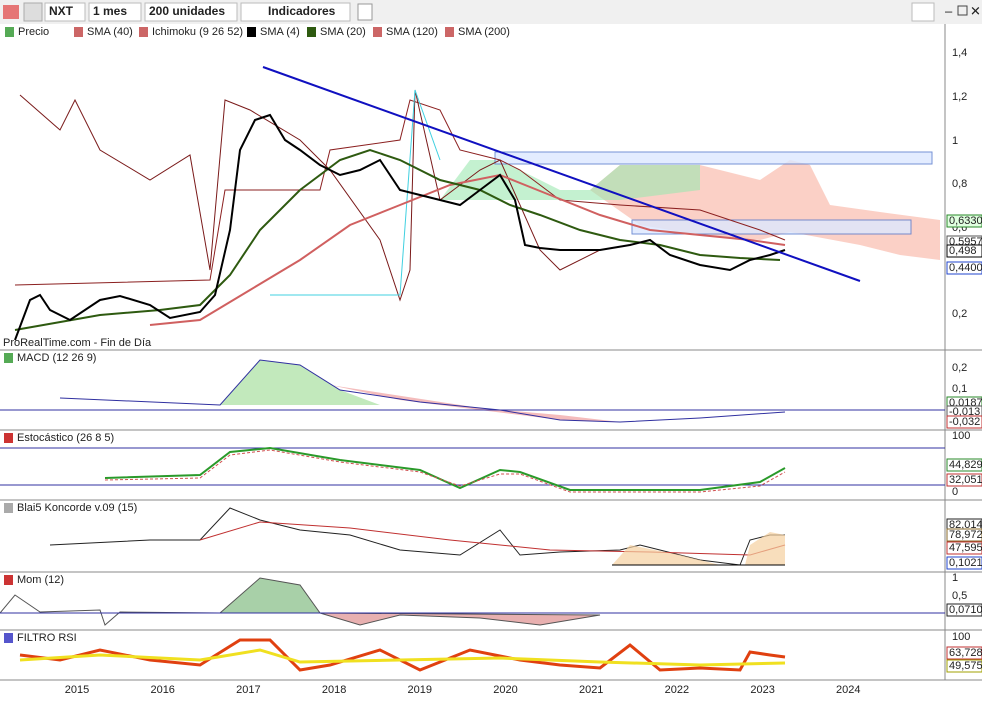 The height and width of the screenshot is (703, 982). Describe the element at coordinates (334, 690) in the screenshot. I see `x-tick-label: 2018` at that location.